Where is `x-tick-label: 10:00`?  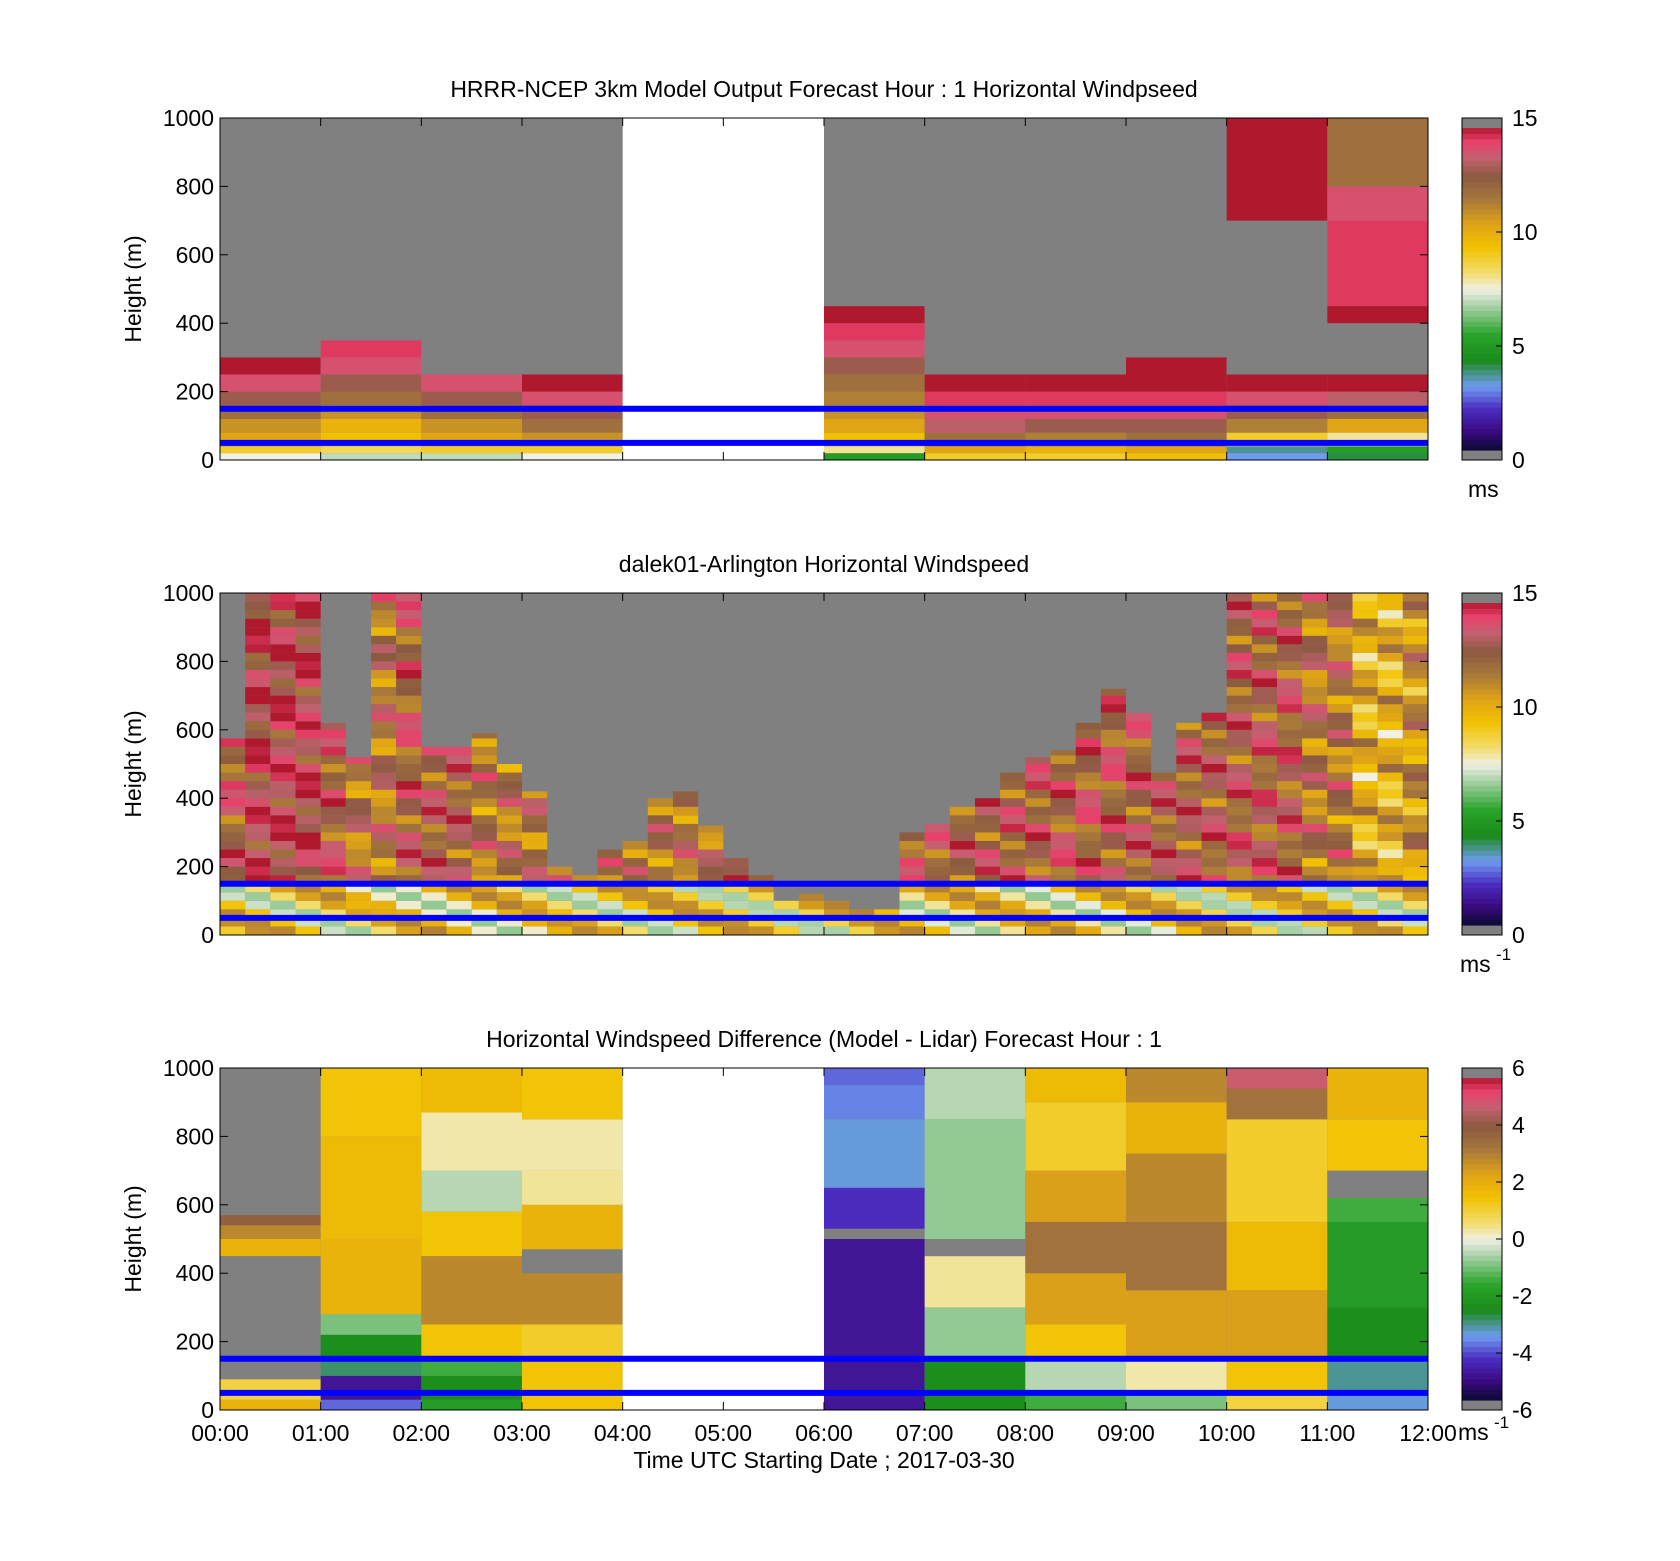 x-tick-label: 10:00 is located at coordinates (1227, 1433).